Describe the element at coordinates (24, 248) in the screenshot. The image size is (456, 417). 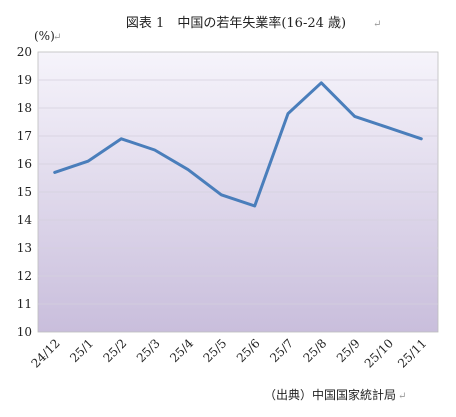
I see `y-tick-label: 13` at that location.